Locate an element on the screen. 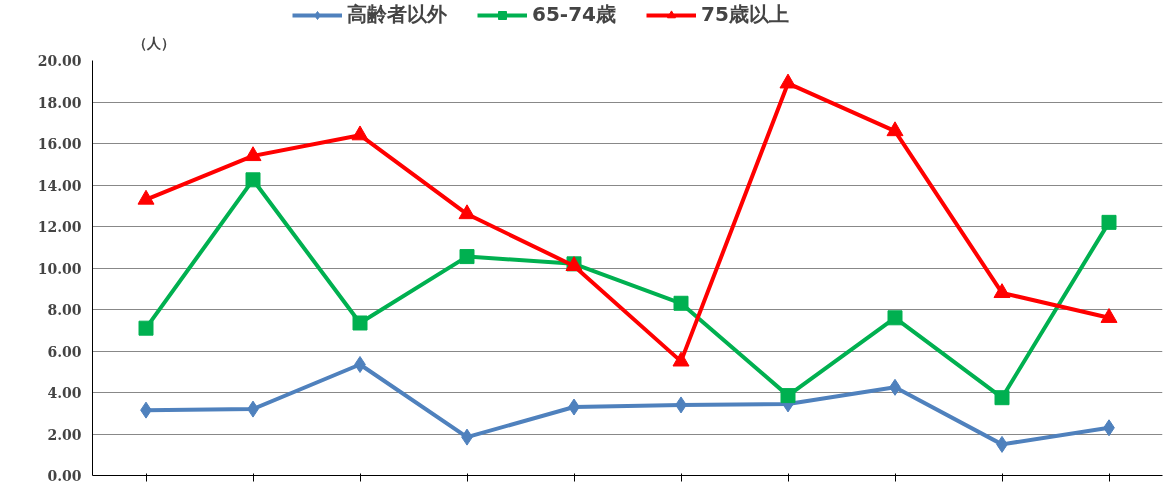 This screenshot has height=486, width=1174. legend-label: 65-74歳 is located at coordinates (574, 14).